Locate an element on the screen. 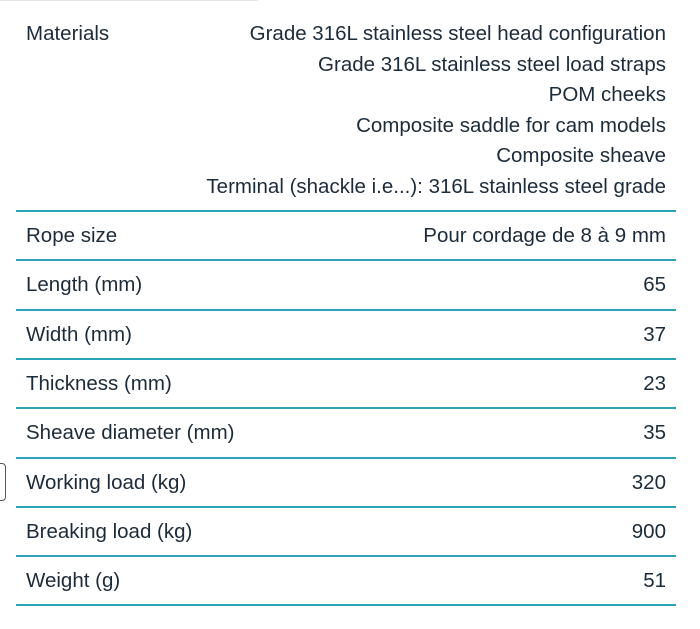  row-value-line: Composite sheave is located at coordinates (581, 156).